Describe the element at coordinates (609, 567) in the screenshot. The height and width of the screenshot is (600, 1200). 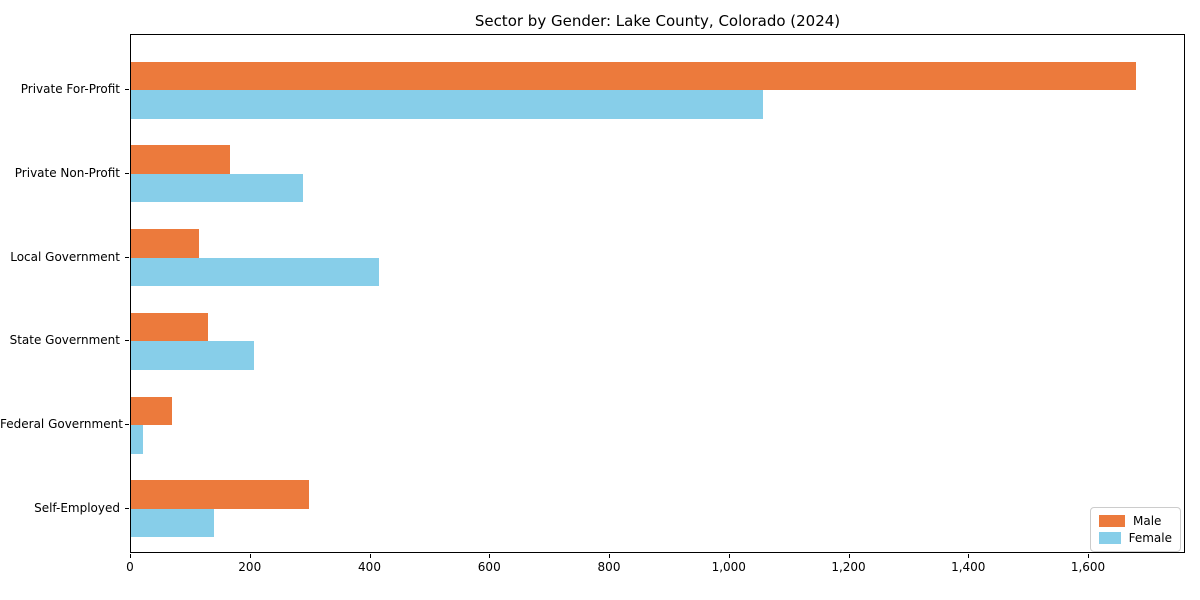
I see `x-tick-label-800: 800` at that location.